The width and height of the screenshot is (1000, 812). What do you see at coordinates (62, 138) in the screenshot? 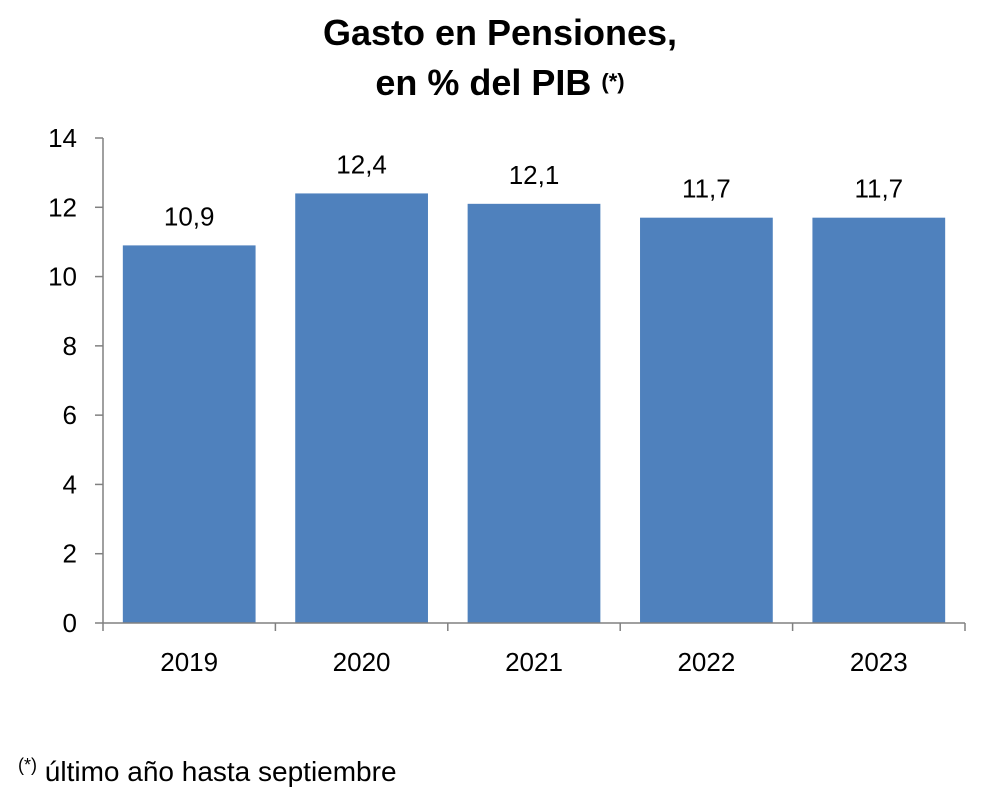
I see `y-tick-label: 14` at bounding box center [62, 138].